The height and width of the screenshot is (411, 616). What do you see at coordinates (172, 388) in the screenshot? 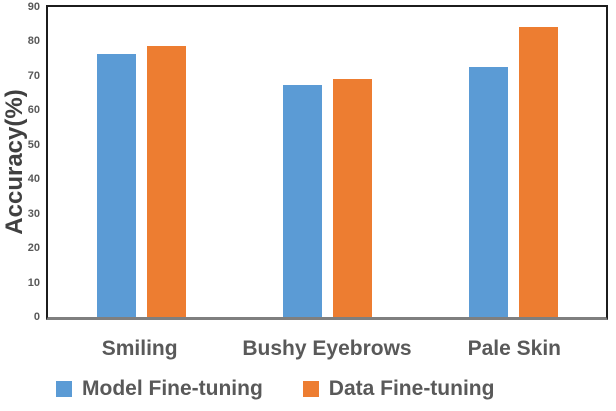
I see `legend-label: Model Fine-tuning` at bounding box center [172, 388].